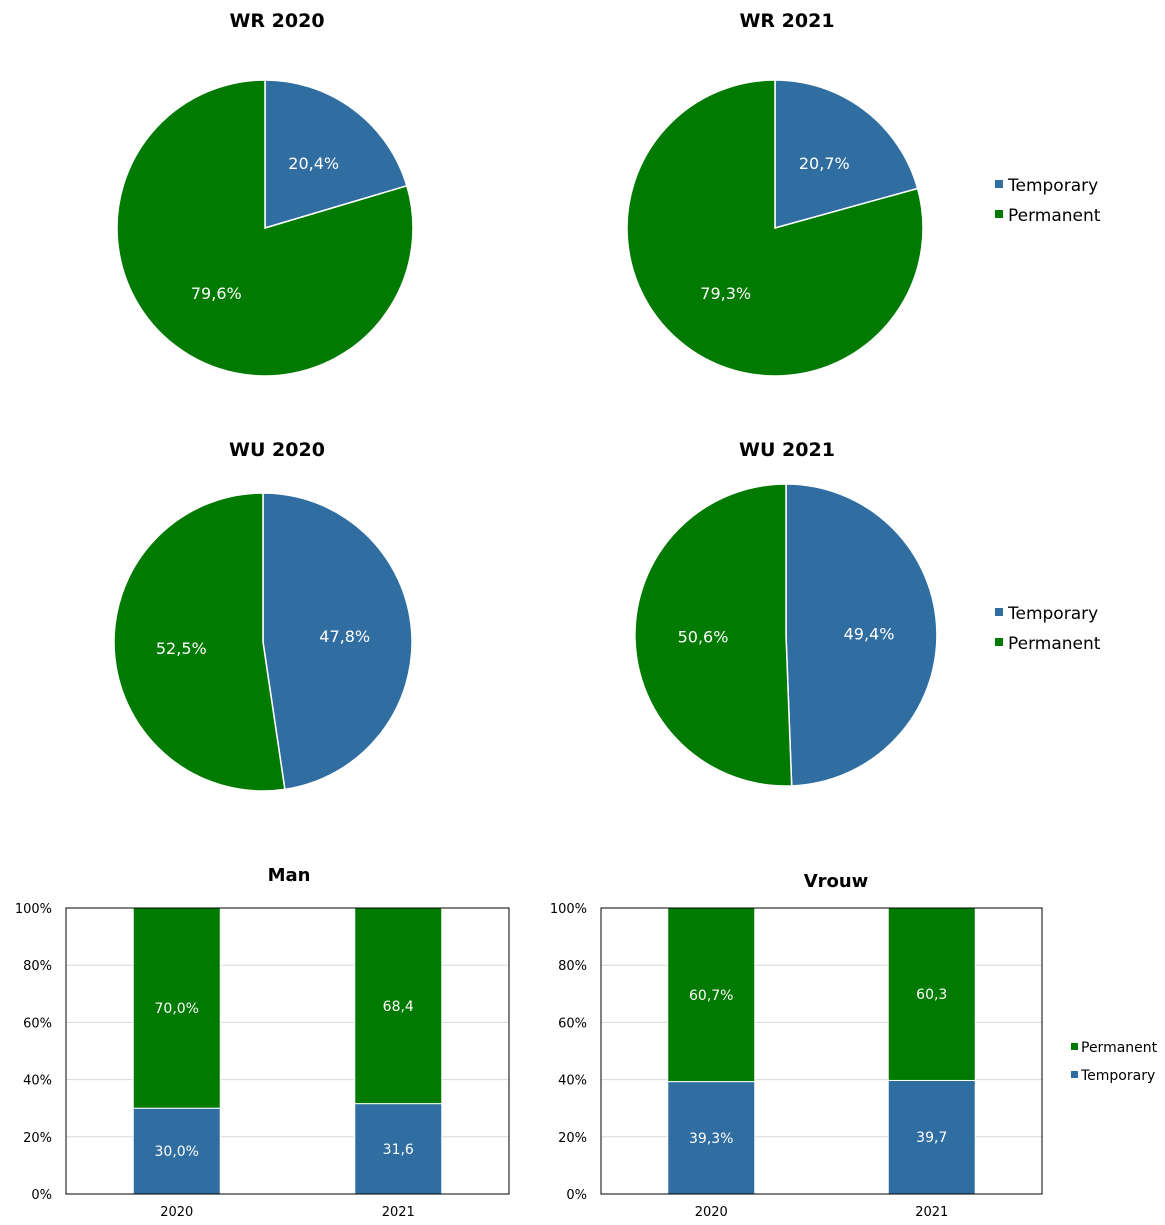  Describe the element at coordinates (725, 293) in the screenshot. I see `pie-slice-label: 79,3%` at that location.